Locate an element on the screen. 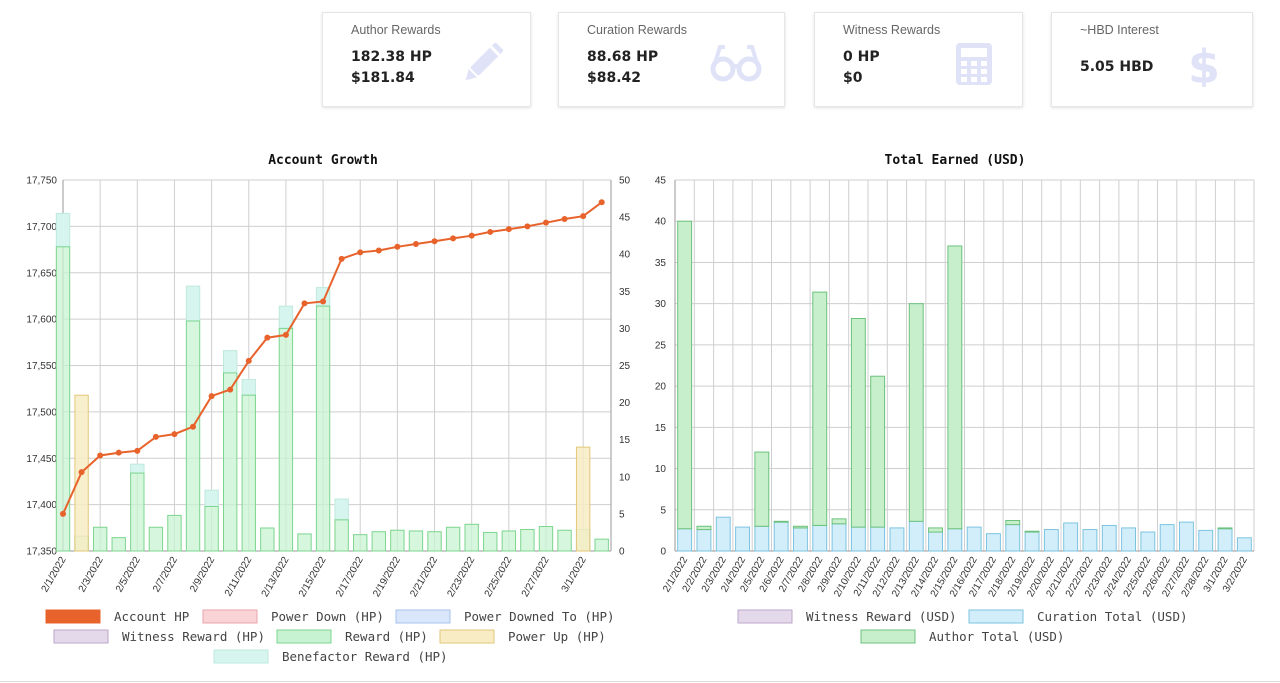  x-tick-label: 2/21/2022 is located at coordinates (424, 577).